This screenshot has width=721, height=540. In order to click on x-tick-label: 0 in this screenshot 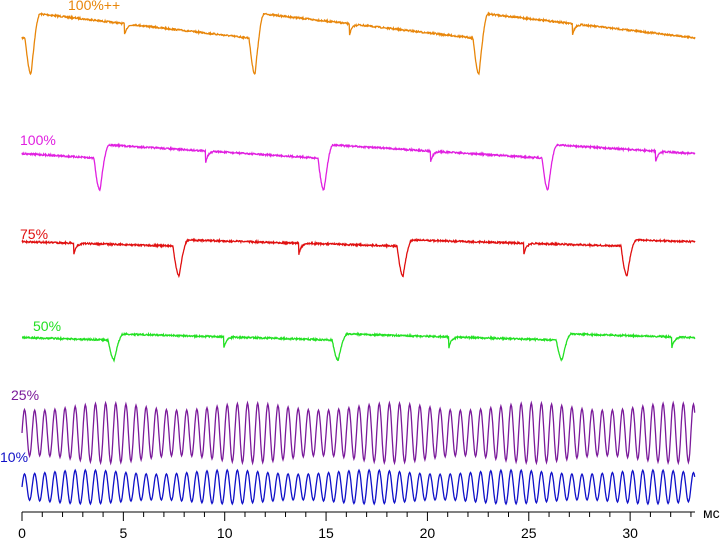, I will do `click(22, 532)`.